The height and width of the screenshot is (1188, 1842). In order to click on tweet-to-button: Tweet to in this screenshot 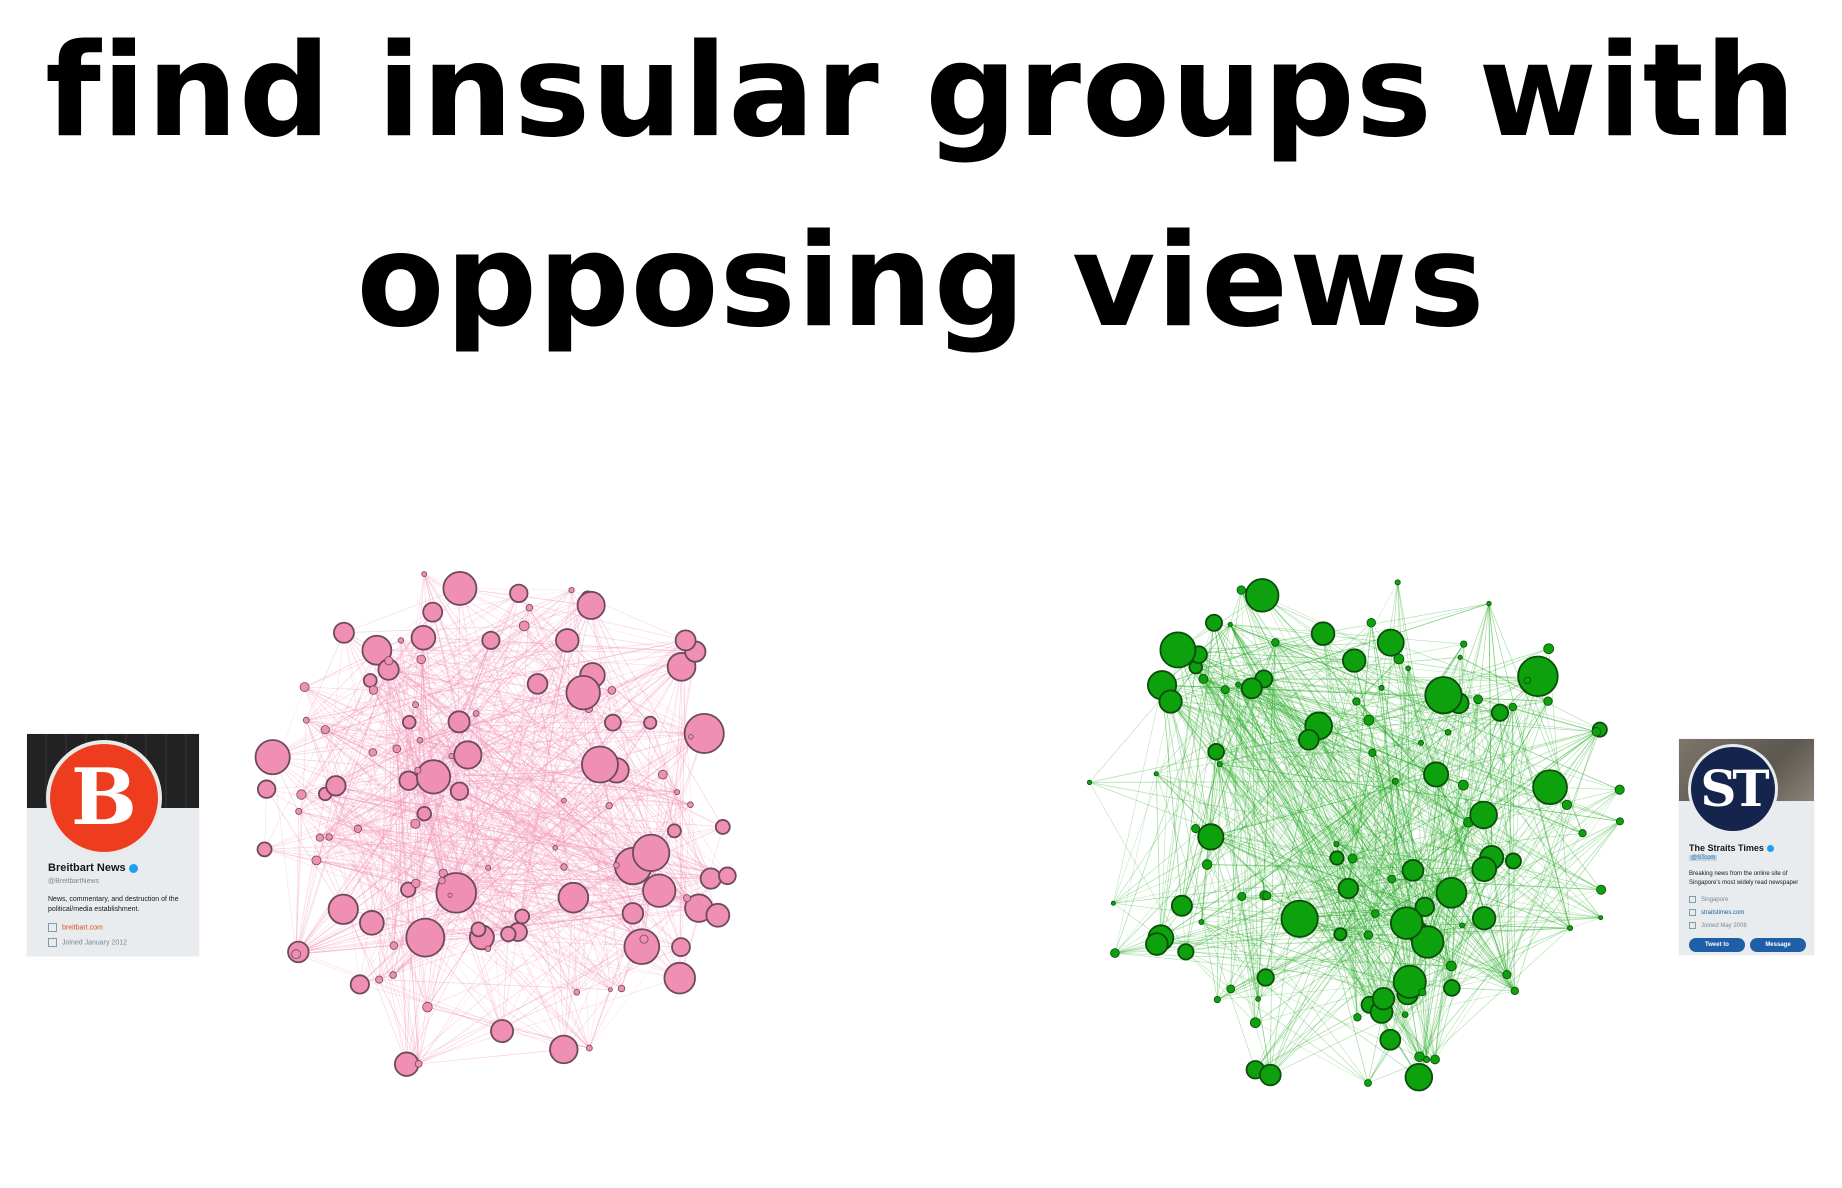, I will do `click(1717, 945)`.